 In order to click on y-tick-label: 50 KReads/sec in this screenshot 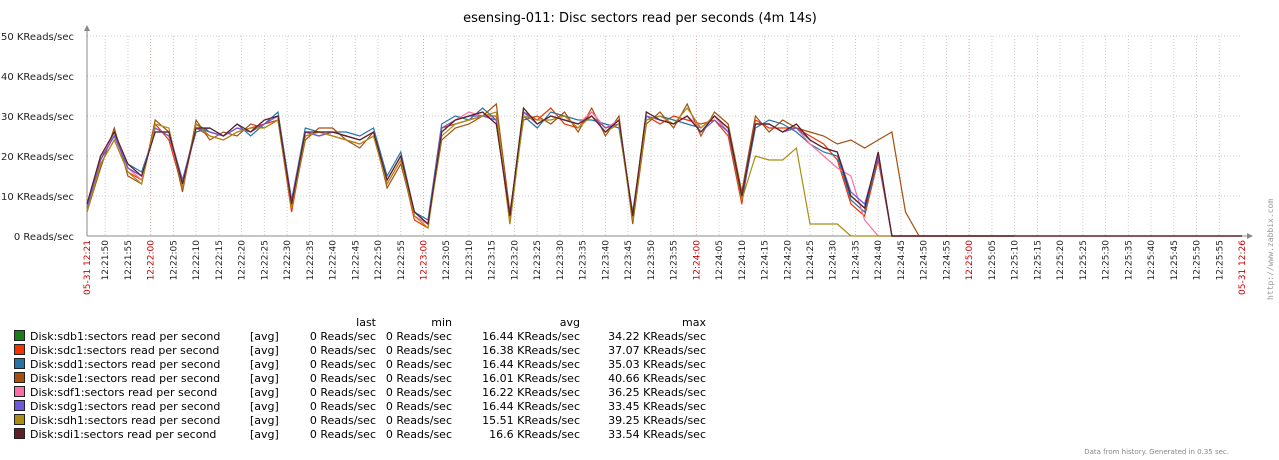, I will do `click(37, 37)`.